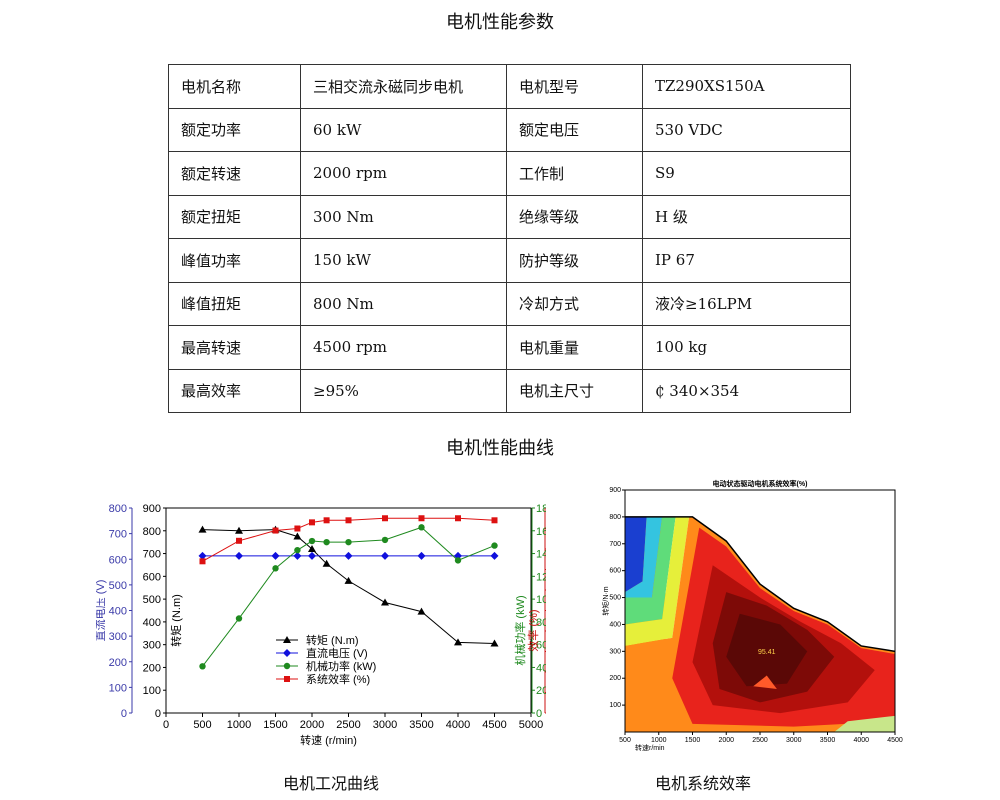 The image size is (1000, 800). I want to click on chart-caption-right: 电机系统效率, so click(703, 783).